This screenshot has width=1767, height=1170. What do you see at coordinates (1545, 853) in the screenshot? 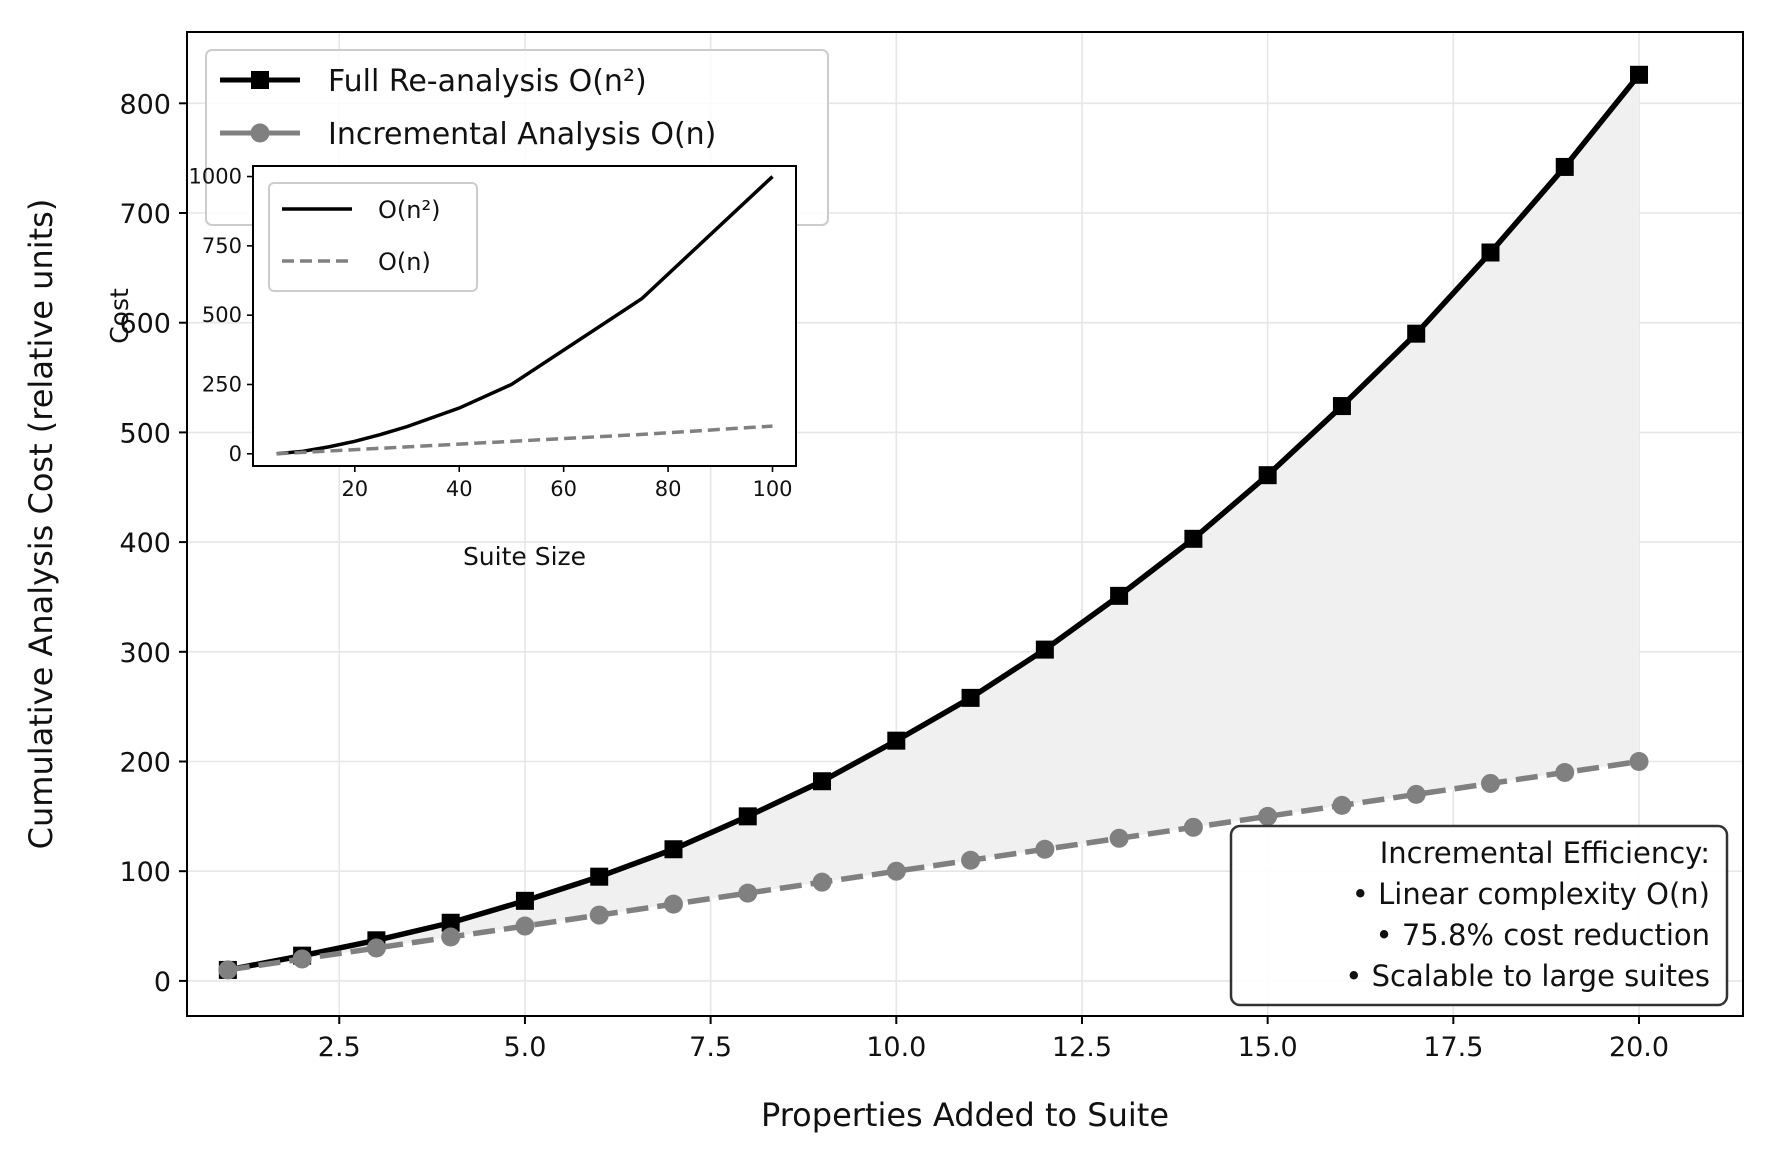
I see `annotation-heading: Incremental Efficiency:` at bounding box center [1545, 853].